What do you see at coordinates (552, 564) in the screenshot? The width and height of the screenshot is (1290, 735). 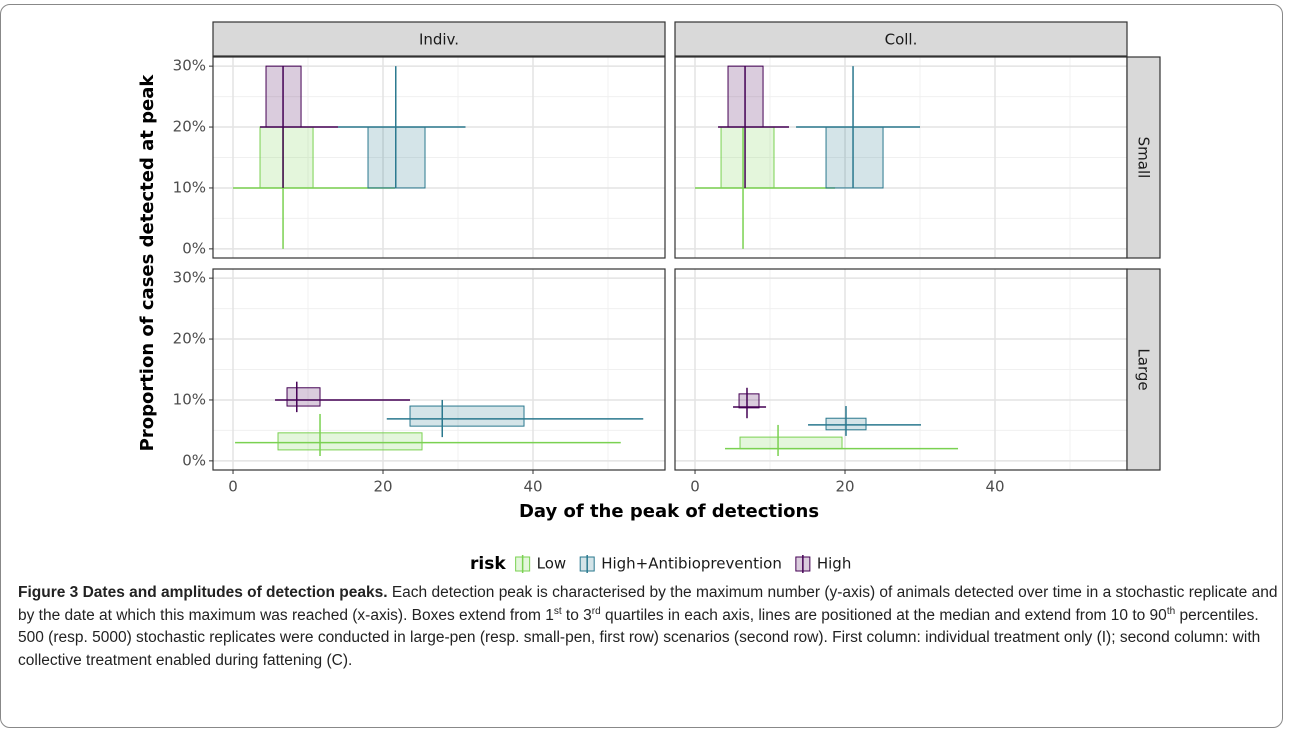 I see `legend-label: Low` at bounding box center [552, 564].